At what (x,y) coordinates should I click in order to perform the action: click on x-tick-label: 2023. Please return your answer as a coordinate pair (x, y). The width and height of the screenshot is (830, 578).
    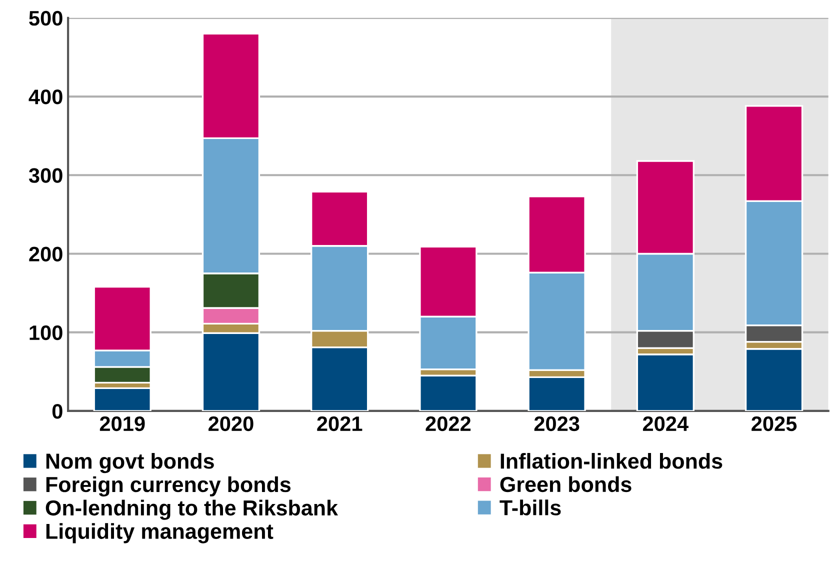
    Looking at the image, I should click on (557, 424).